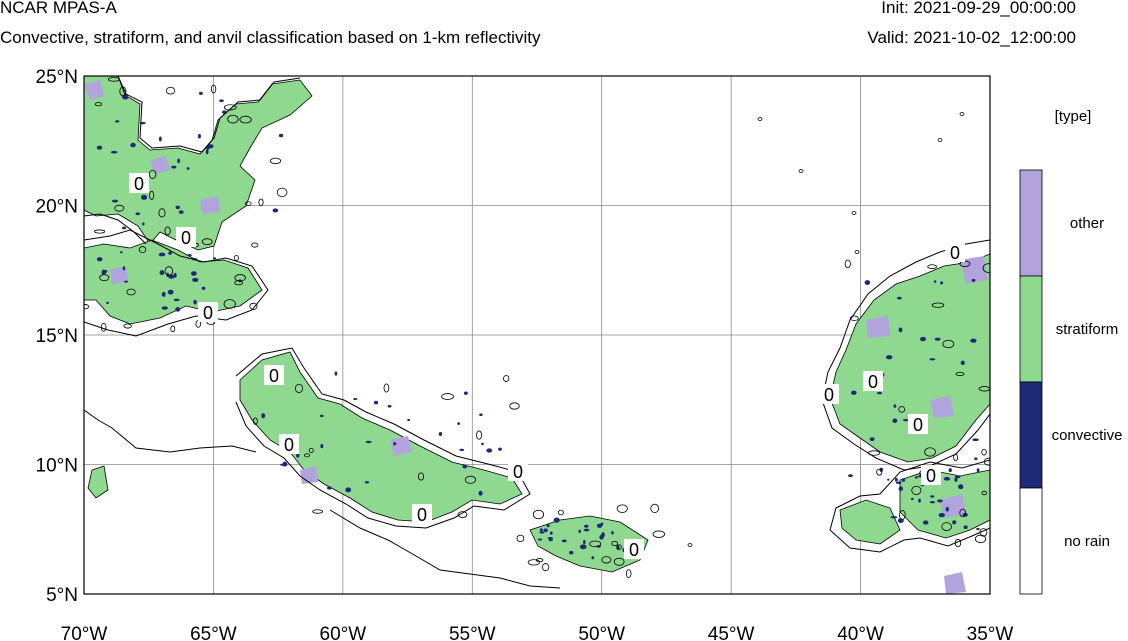 The height and width of the screenshot is (641, 1128). What do you see at coordinates (170, 431) in the screenshot?
I see `contour-west-coast` at bounding box center [170, 431].